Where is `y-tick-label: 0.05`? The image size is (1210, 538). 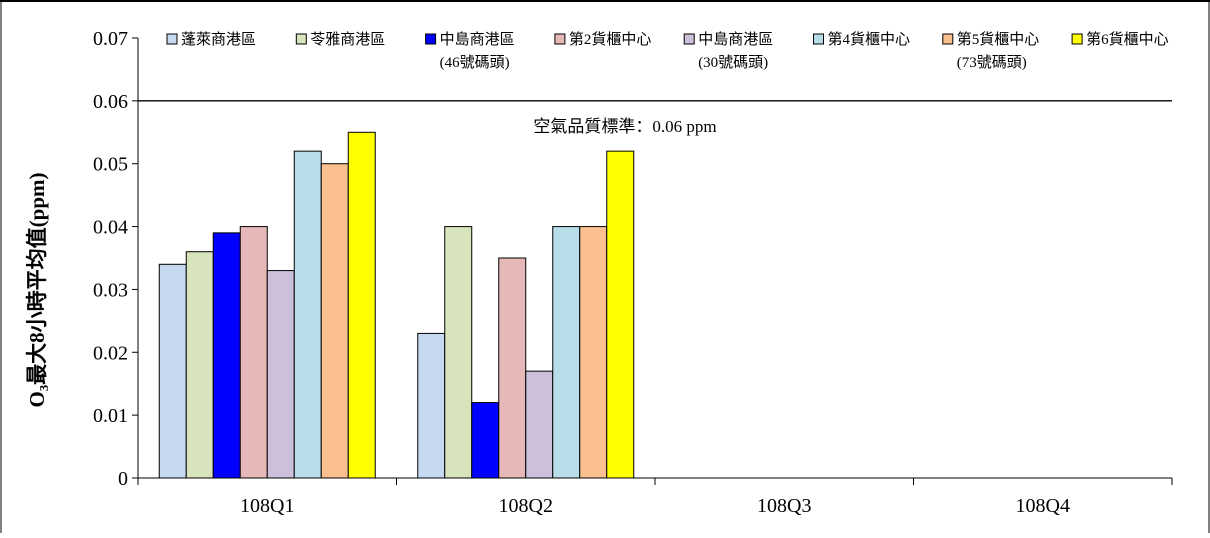
y-tick-label: 0.05 is located at coordinates (110, 165).